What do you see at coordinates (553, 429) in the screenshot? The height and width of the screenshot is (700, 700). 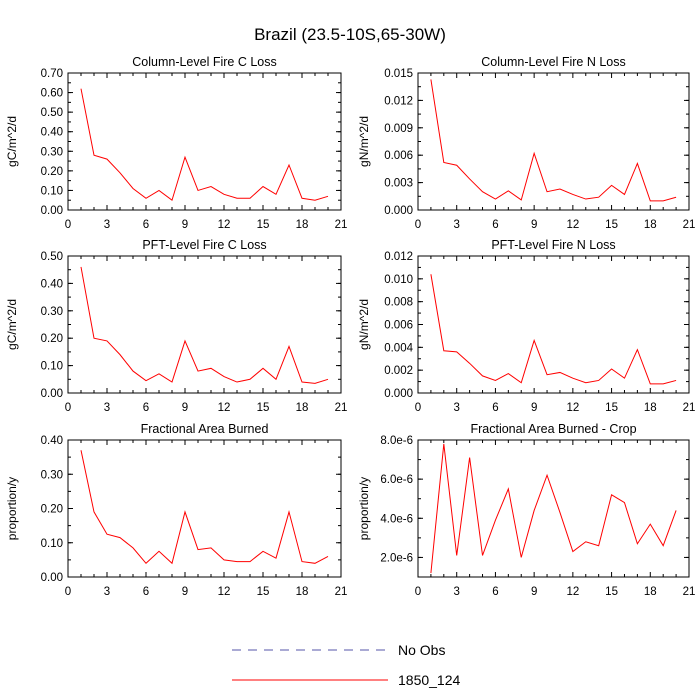 I see `panel-title: Fractional Area Burned - Crop` at bounding box center [553, 429].